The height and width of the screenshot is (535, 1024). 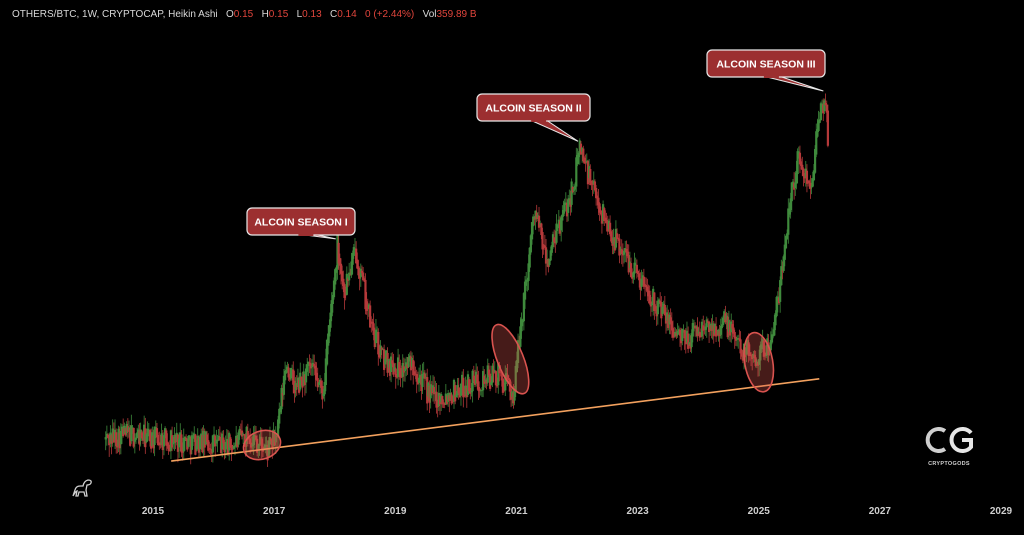 I want to click on dinosaur-icon, so click(x=82, y=490).